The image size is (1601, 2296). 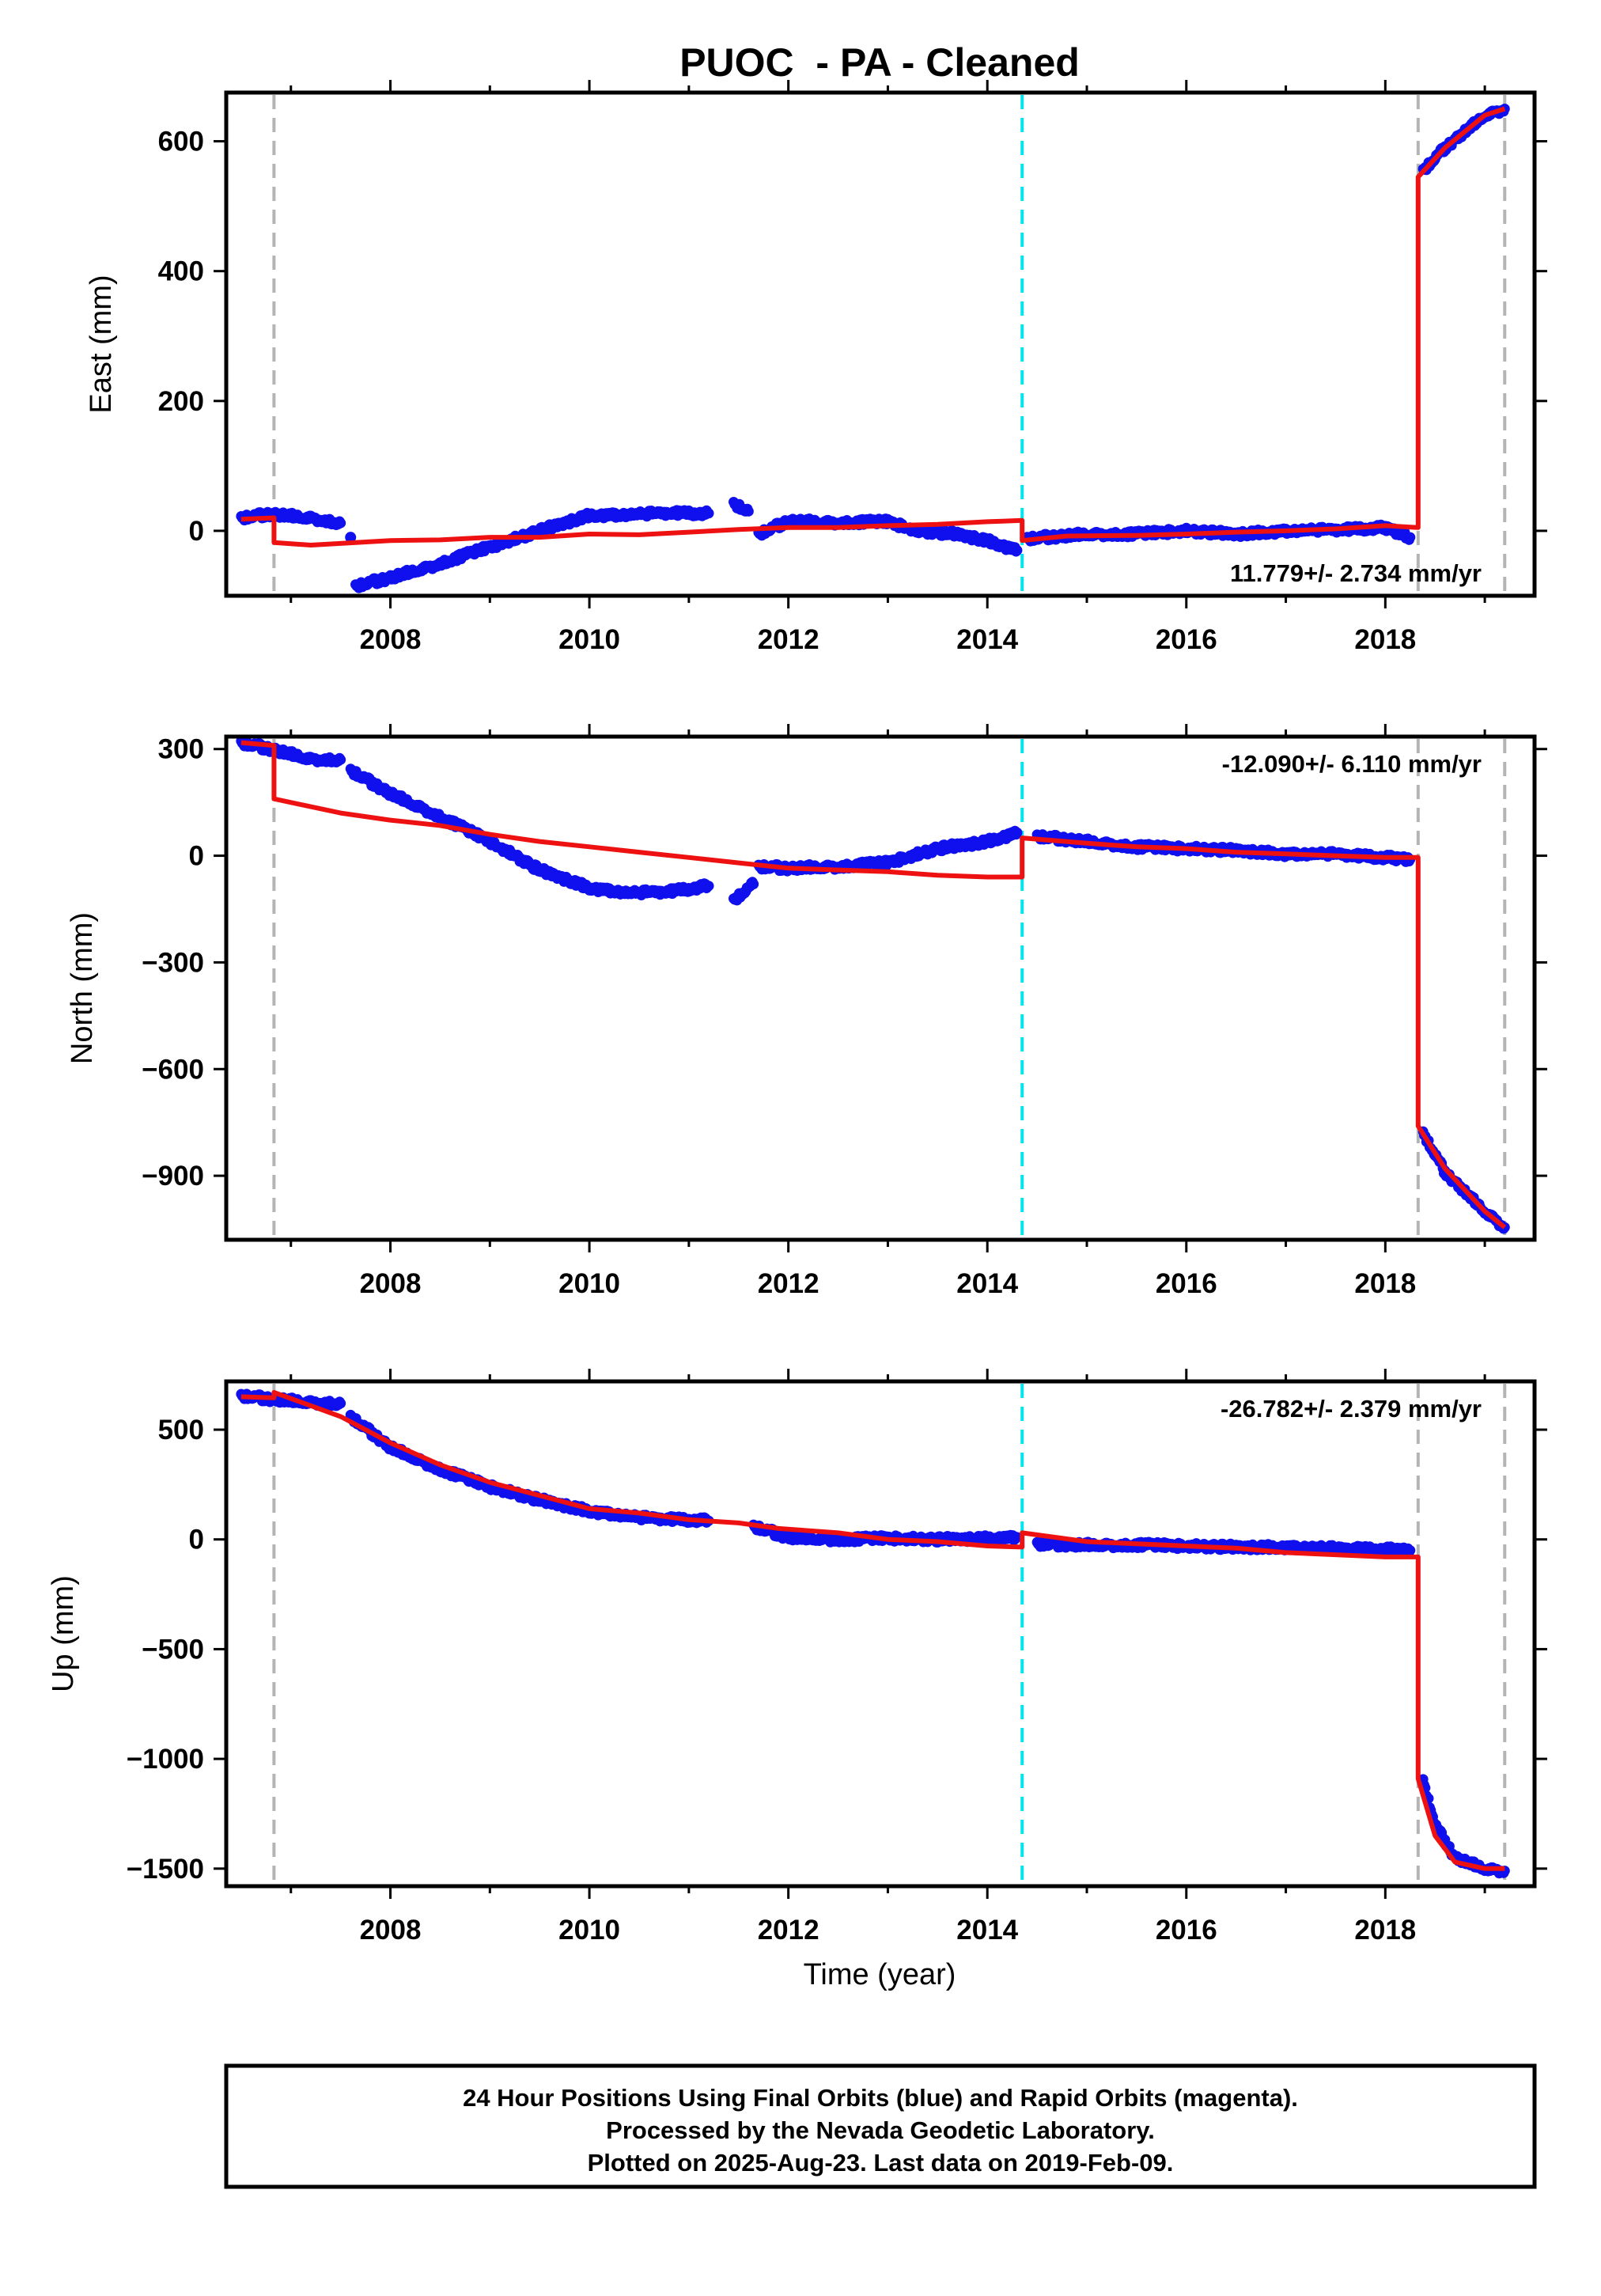 What do you see at coordinates (64, 1633) in the screenshot?
I see `y-axis-label-up: Up (mm)` at bounding box center [64, 1633].